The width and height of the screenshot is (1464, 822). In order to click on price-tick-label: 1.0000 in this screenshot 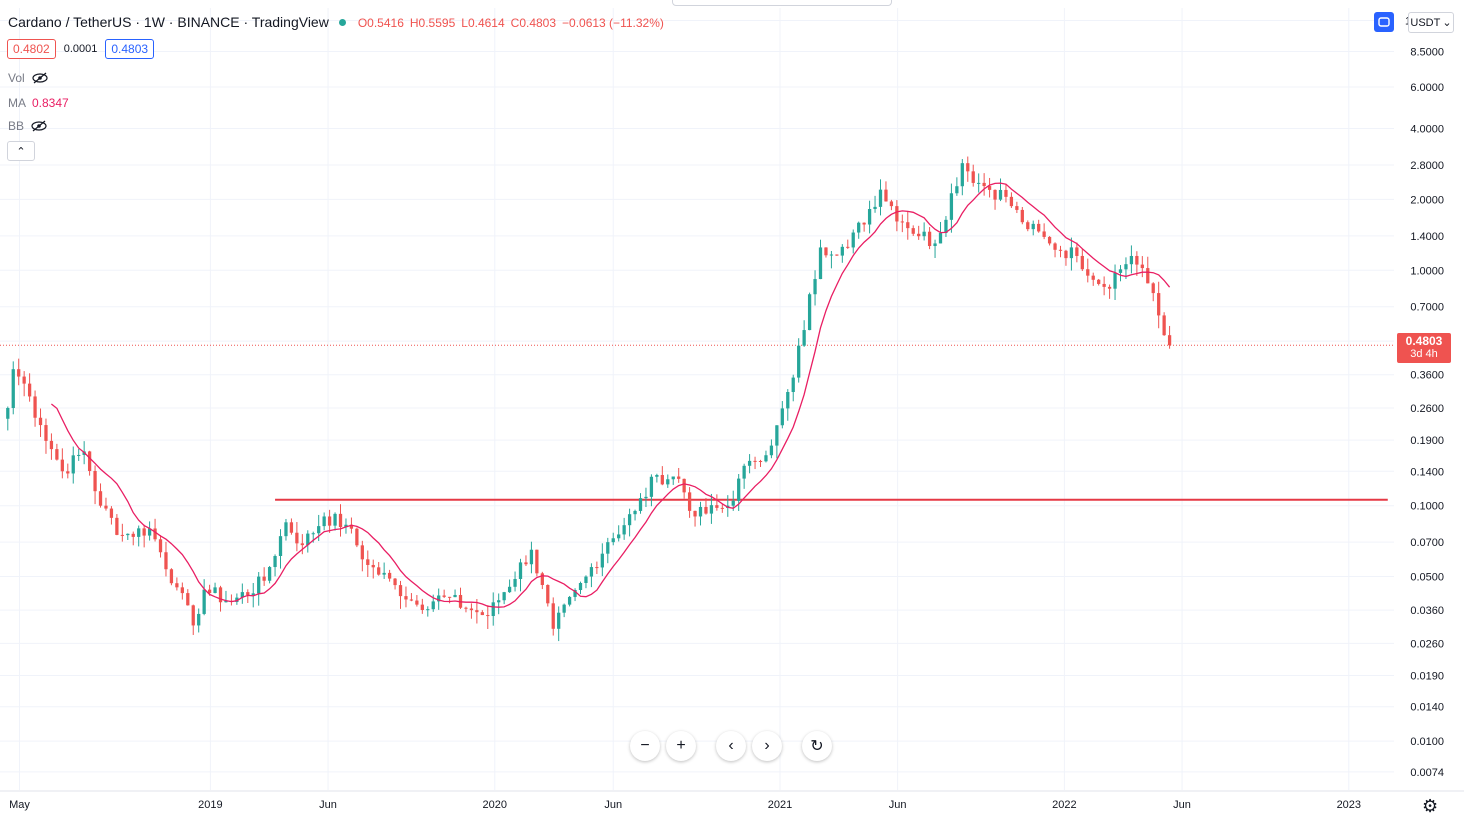, I will do `click(1427, 271)`.